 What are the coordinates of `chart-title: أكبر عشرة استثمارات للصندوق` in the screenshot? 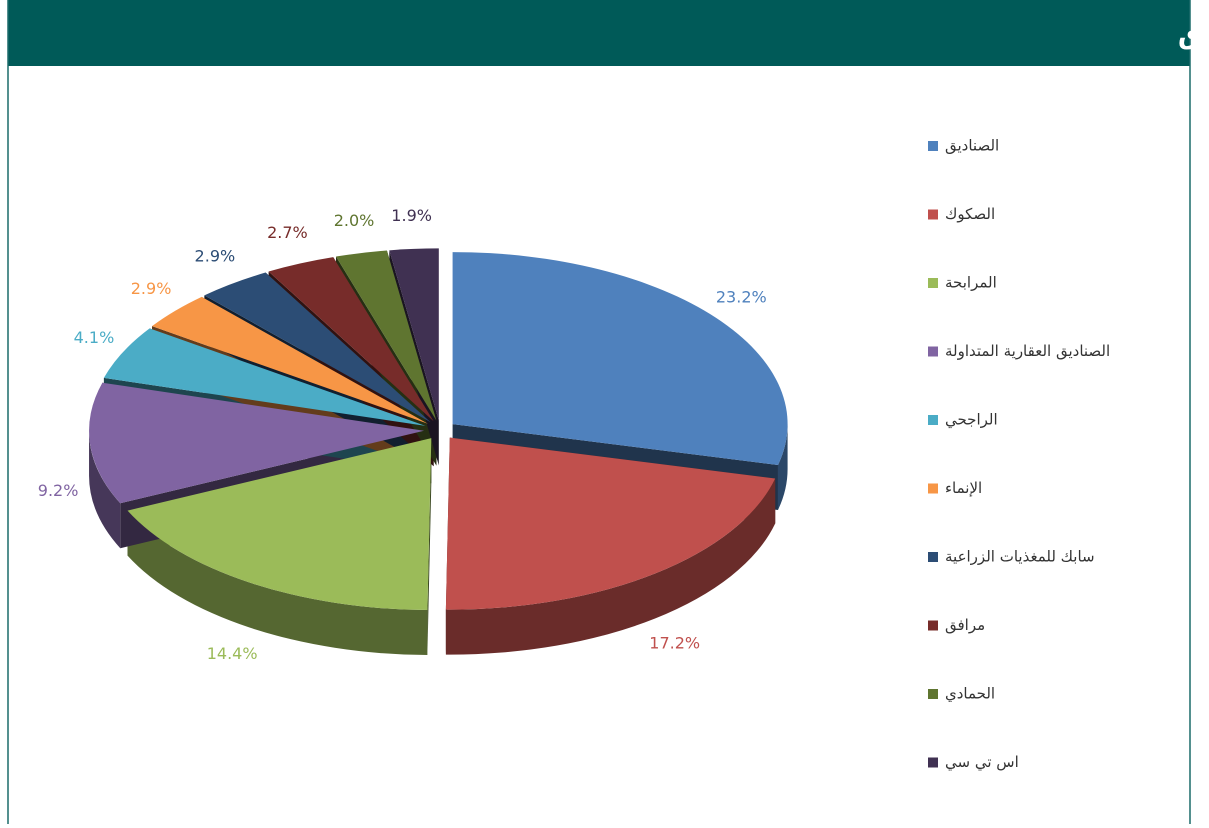 It's located at (1193, 34).